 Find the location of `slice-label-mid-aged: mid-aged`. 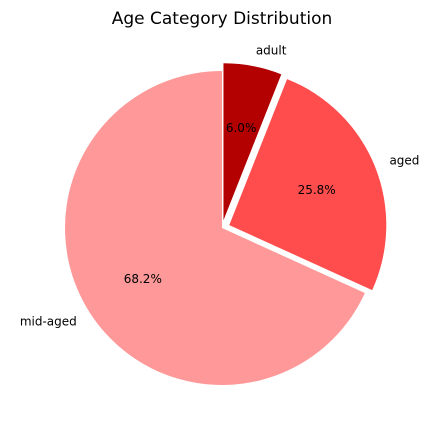

slice-label-mid-aged: mid-aged is located at coordinates (48, 321).